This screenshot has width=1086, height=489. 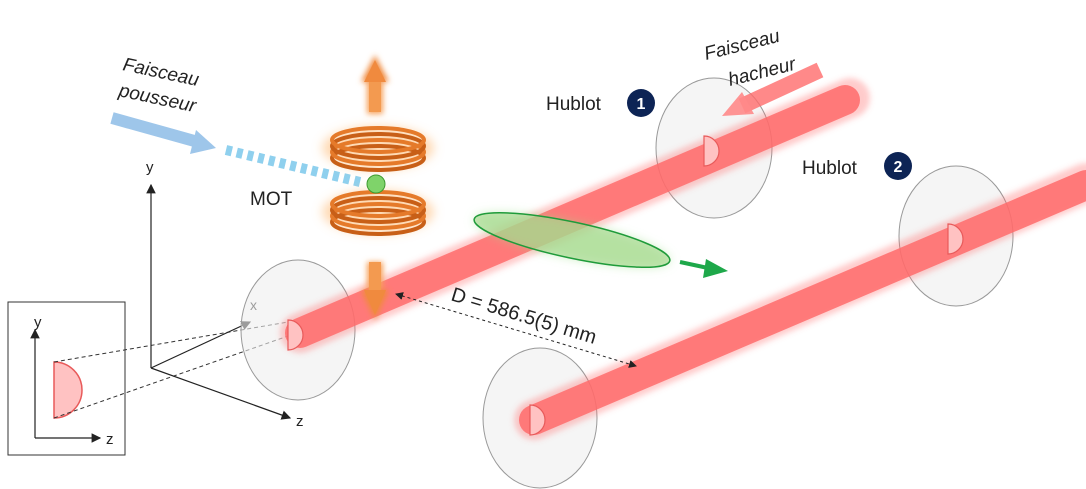 I want to click on main-axes, so click(x=219, y=301).